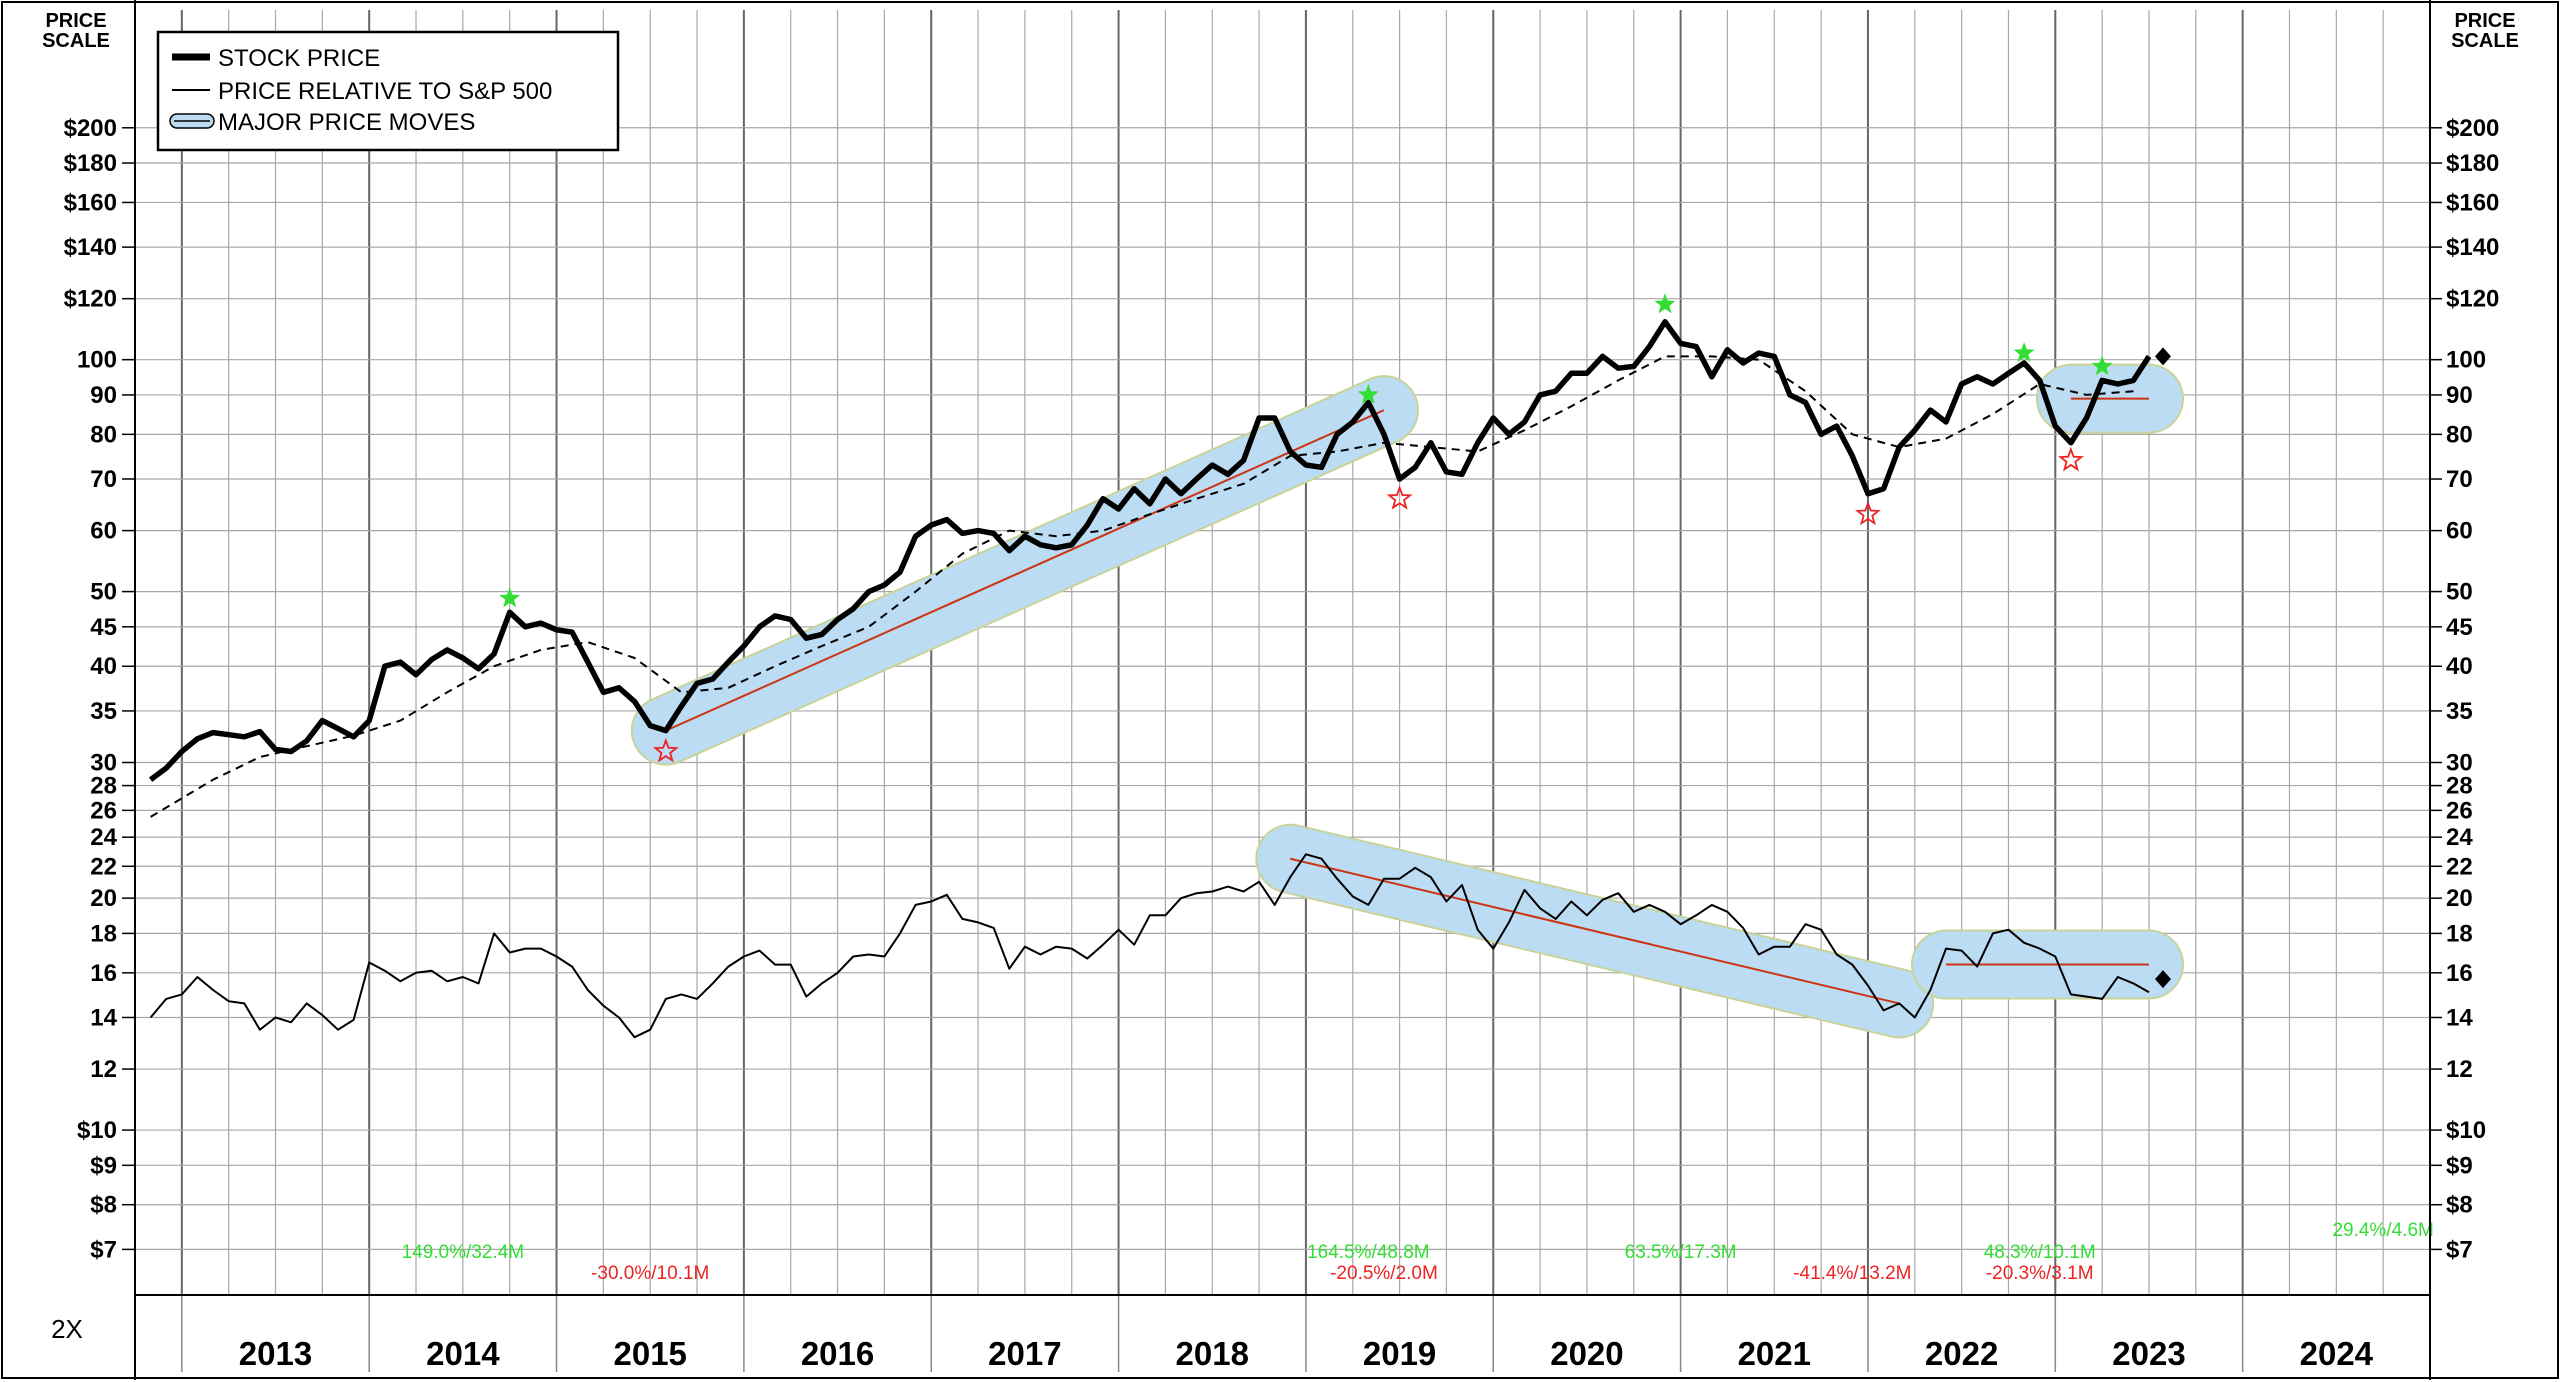 Image resolution: width=2560 pixels, height=1382 pixels. Describe the element at coordinates (2459, 762) in the screenshot. I see `right-price-tick-label: 30` at that location.